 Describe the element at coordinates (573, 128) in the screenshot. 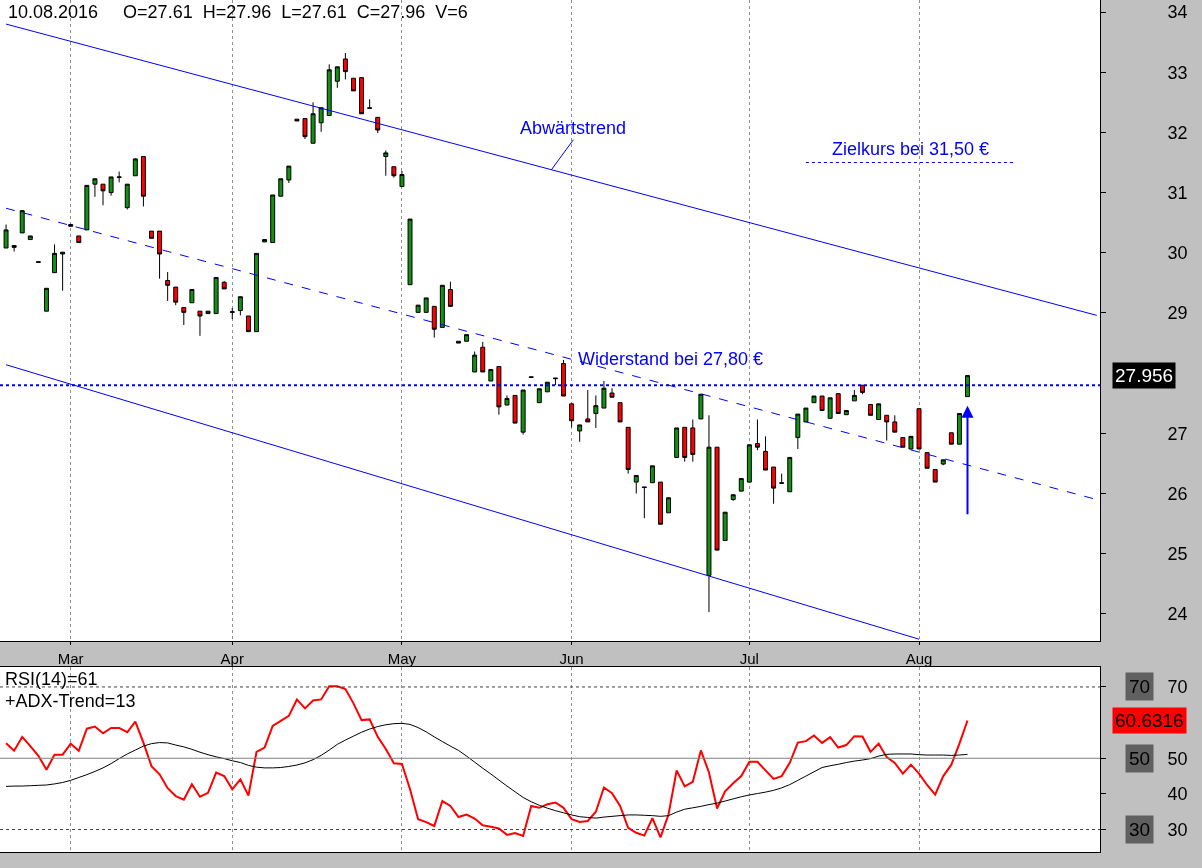

I see `series-label: Abwärtstrend` at that location.